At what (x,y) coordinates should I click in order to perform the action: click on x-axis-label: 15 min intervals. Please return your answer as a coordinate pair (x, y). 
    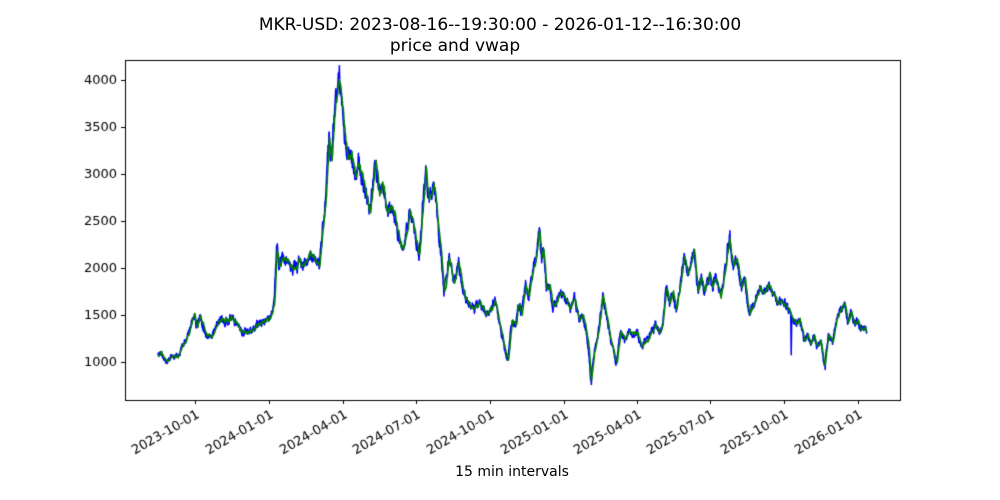
    Looking at the image, I should click on (512, 472).